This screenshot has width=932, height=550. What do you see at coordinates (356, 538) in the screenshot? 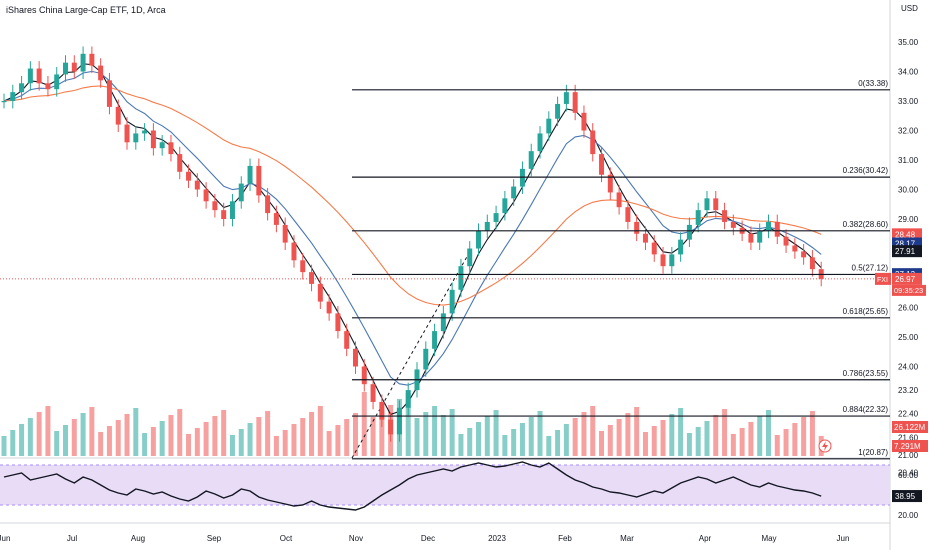
I see `x-tick-label: Nov` at bounding box center [356, 538].